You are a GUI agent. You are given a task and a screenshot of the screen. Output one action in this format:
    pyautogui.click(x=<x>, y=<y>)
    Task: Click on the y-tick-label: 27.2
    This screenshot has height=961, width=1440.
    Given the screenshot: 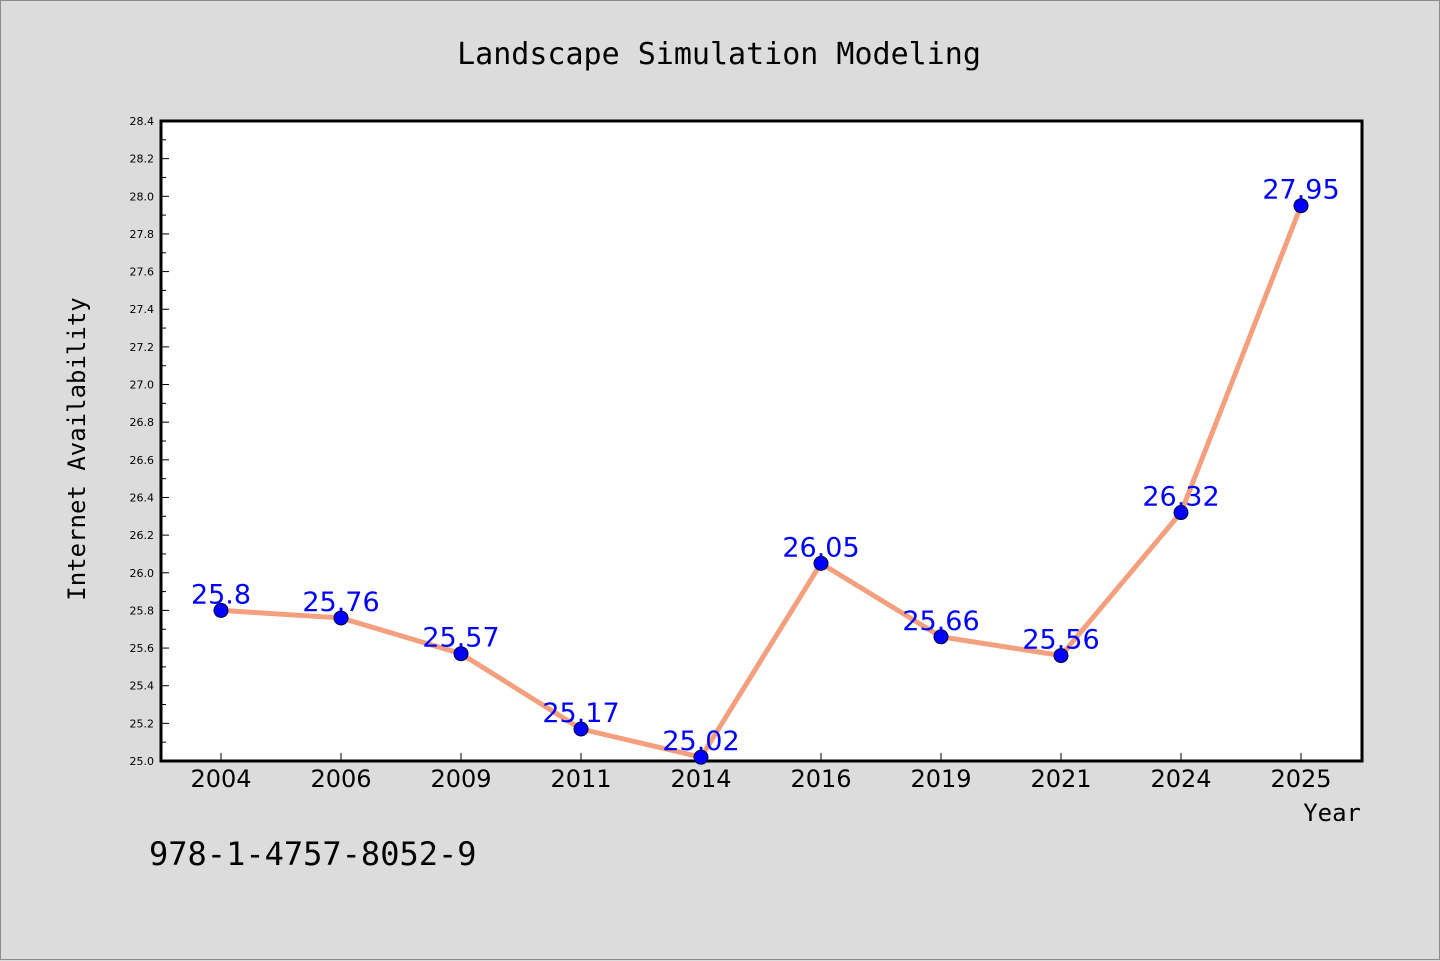 What is the action you would take?
    pyautogui.click(x=142, y=347)
    